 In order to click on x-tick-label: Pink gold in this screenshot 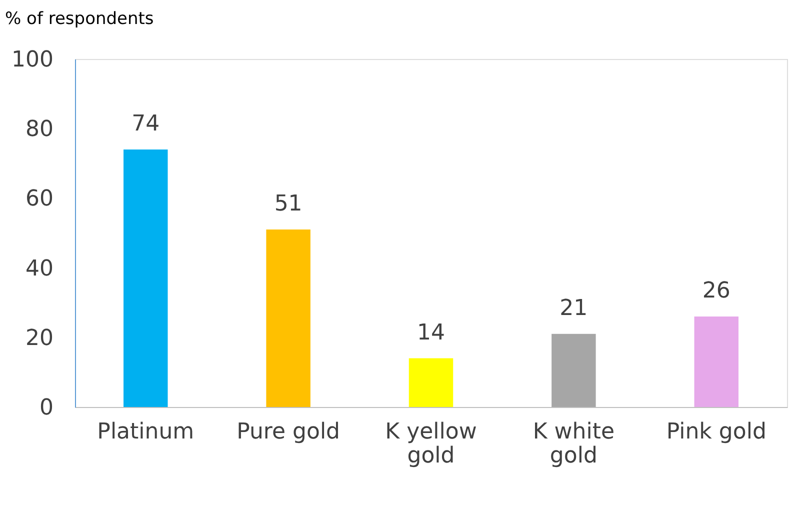, I will do `click(716, 432)`.